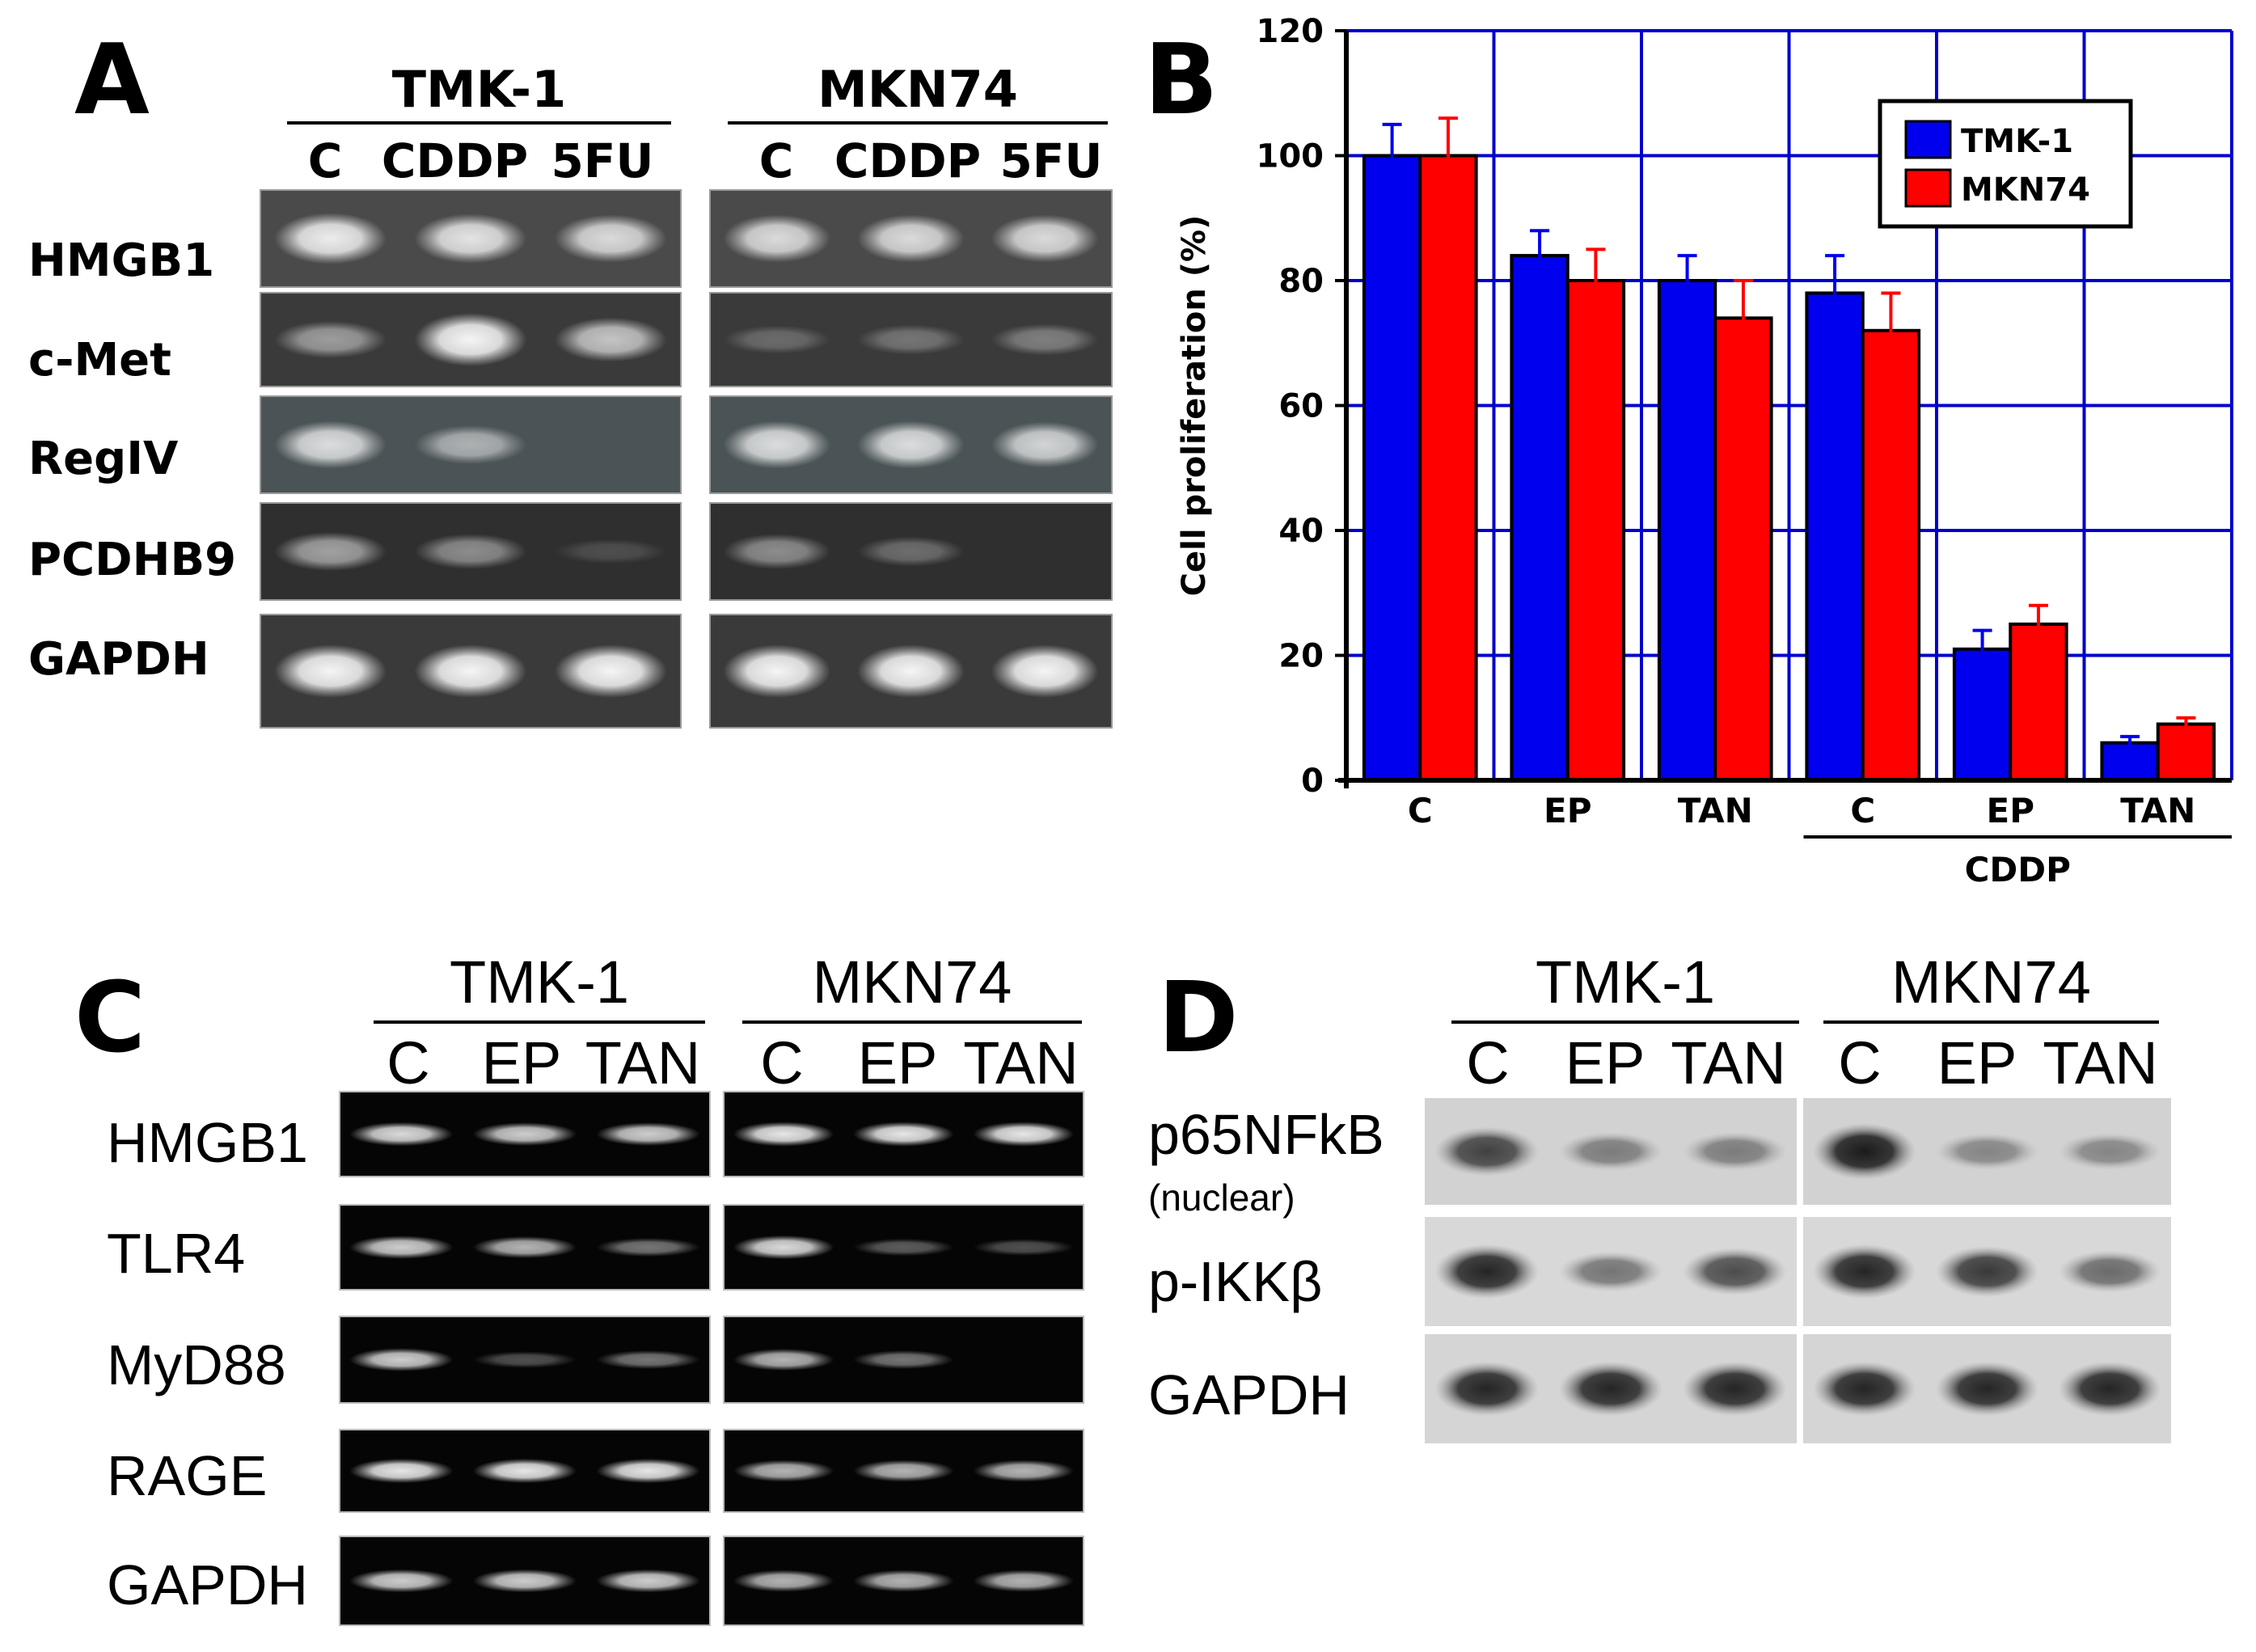 This screenshot has width=2256, height=1652. Describe the element at coordinates (602, 160) in the screenshot. I see `panel-a-lane-tmk1-5fu: 5FU` at that location.